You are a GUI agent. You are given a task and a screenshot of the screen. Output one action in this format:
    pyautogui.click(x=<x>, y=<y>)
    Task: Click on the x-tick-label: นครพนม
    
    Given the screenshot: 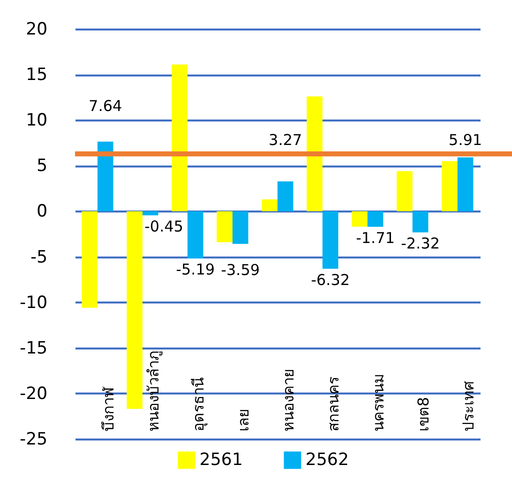 What is the action you would take?
    pyautogui.click(x=378, y=403)
    